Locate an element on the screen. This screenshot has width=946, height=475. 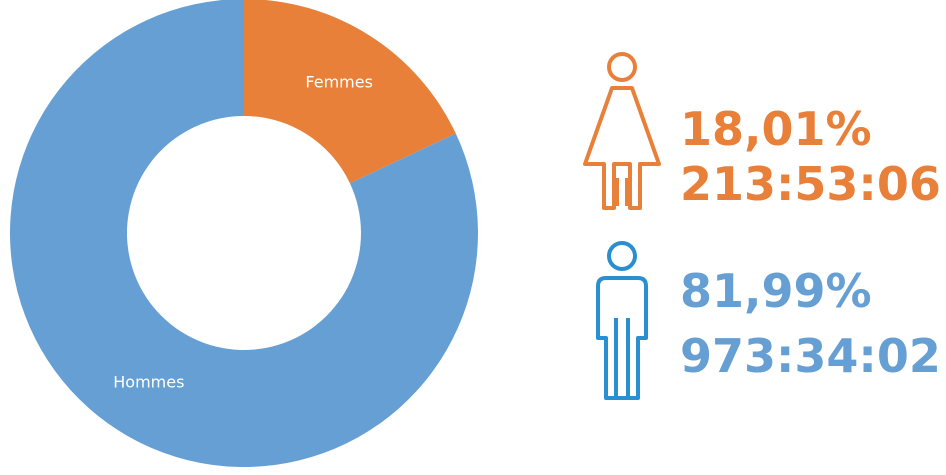
male-percent: 81,99% is located at coordinates (776, 291).